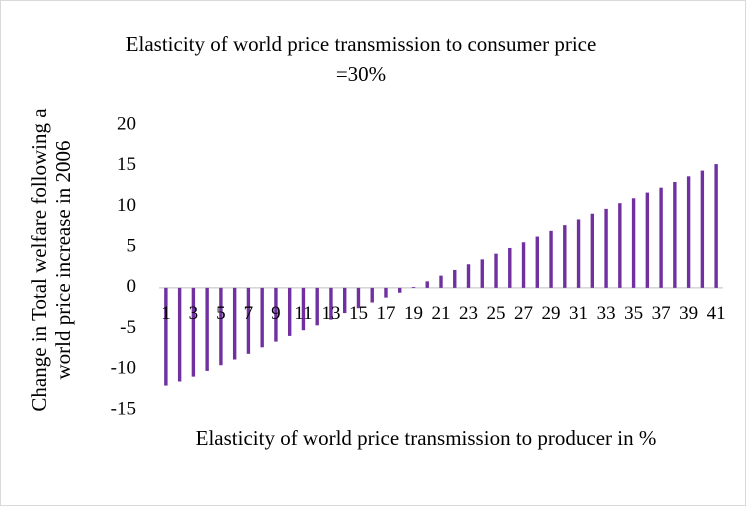 The width and height of the screenshot is (746, 506). I want to click on y-tick-label: 10, so click(126, 205).